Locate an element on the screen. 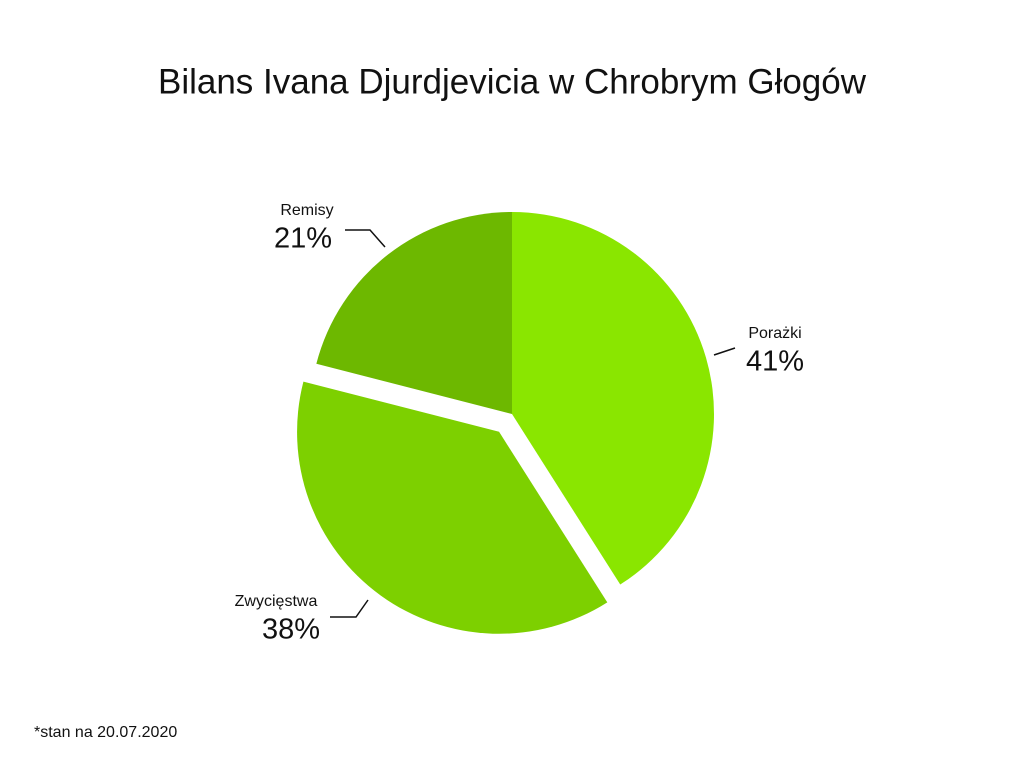  value-label: 38% is located at coordinates (291, 630).